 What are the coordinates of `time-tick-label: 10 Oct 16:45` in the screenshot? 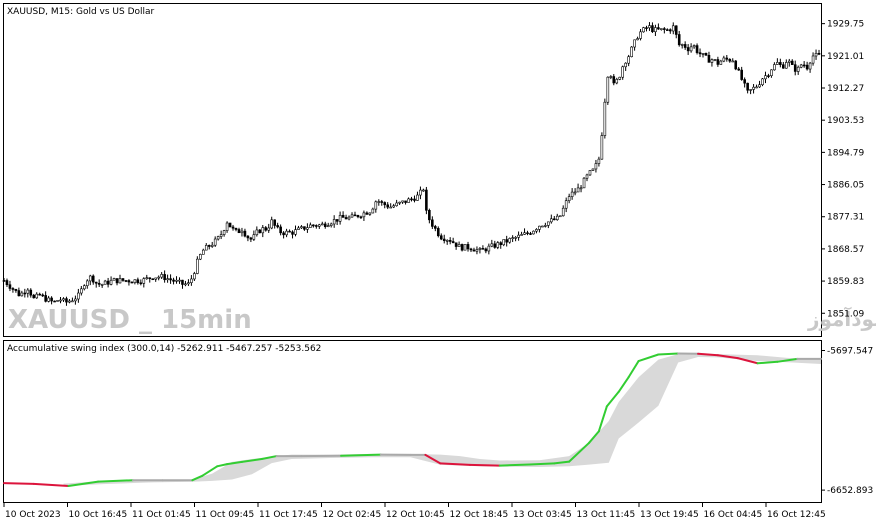 It's located at (98, 515).